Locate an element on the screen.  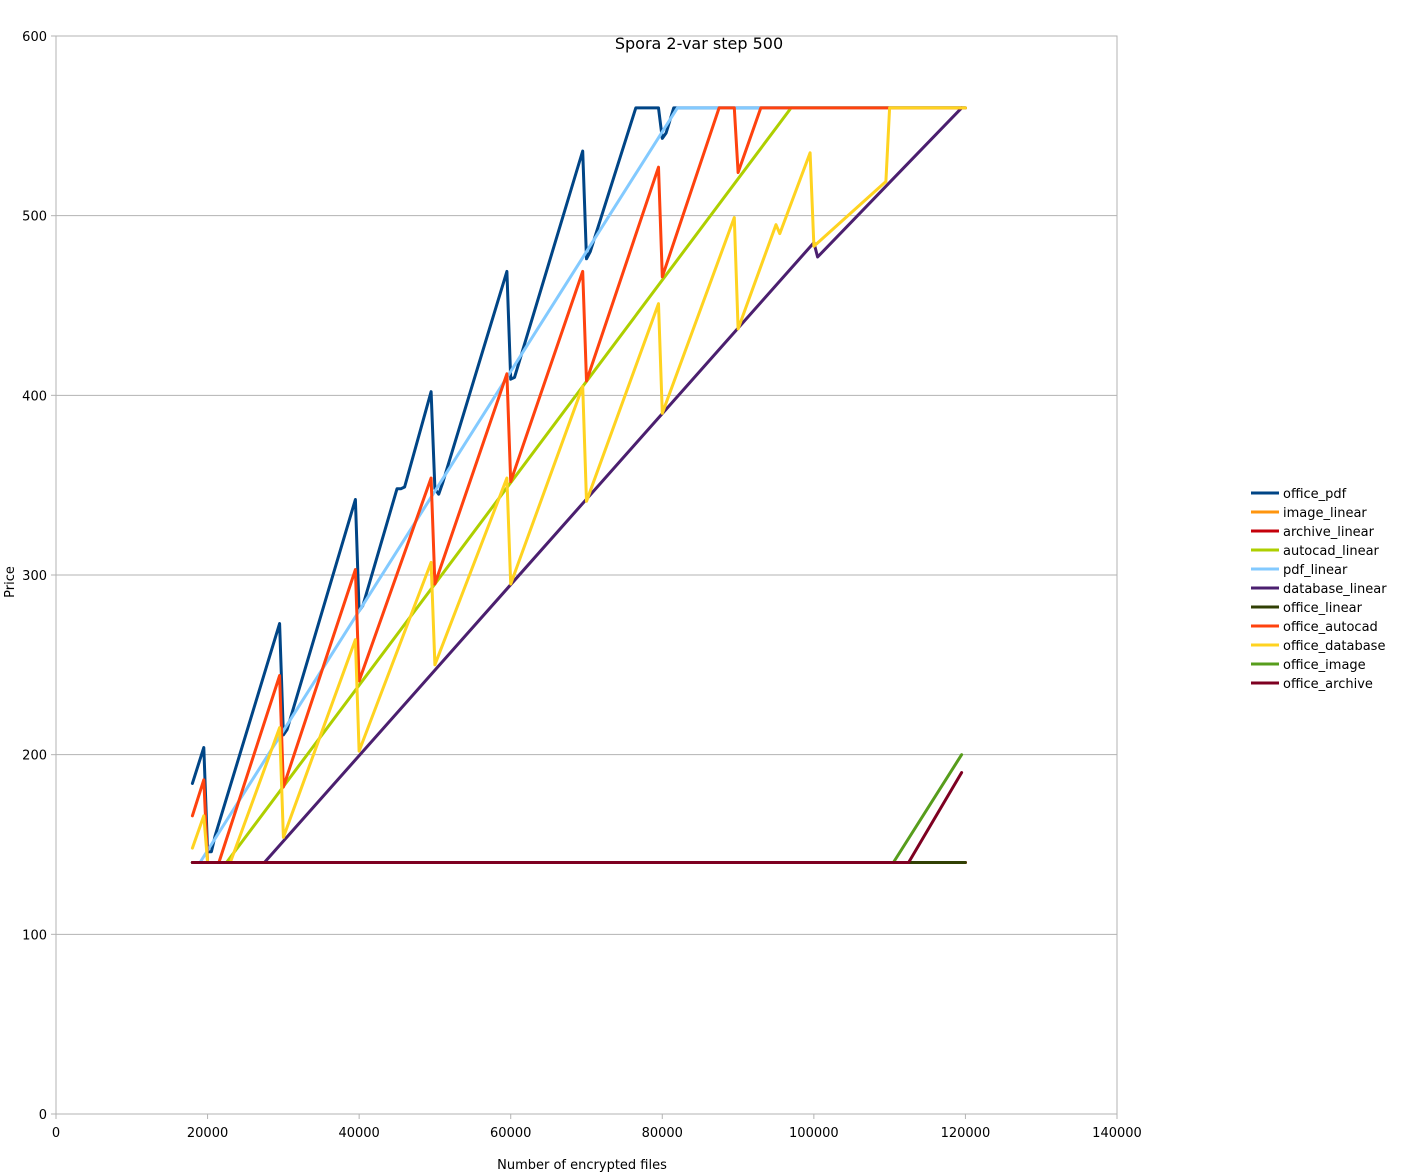
y-axis-ticks: 0 100 200 300 400 500 600 is located at coordinates (39, 576).